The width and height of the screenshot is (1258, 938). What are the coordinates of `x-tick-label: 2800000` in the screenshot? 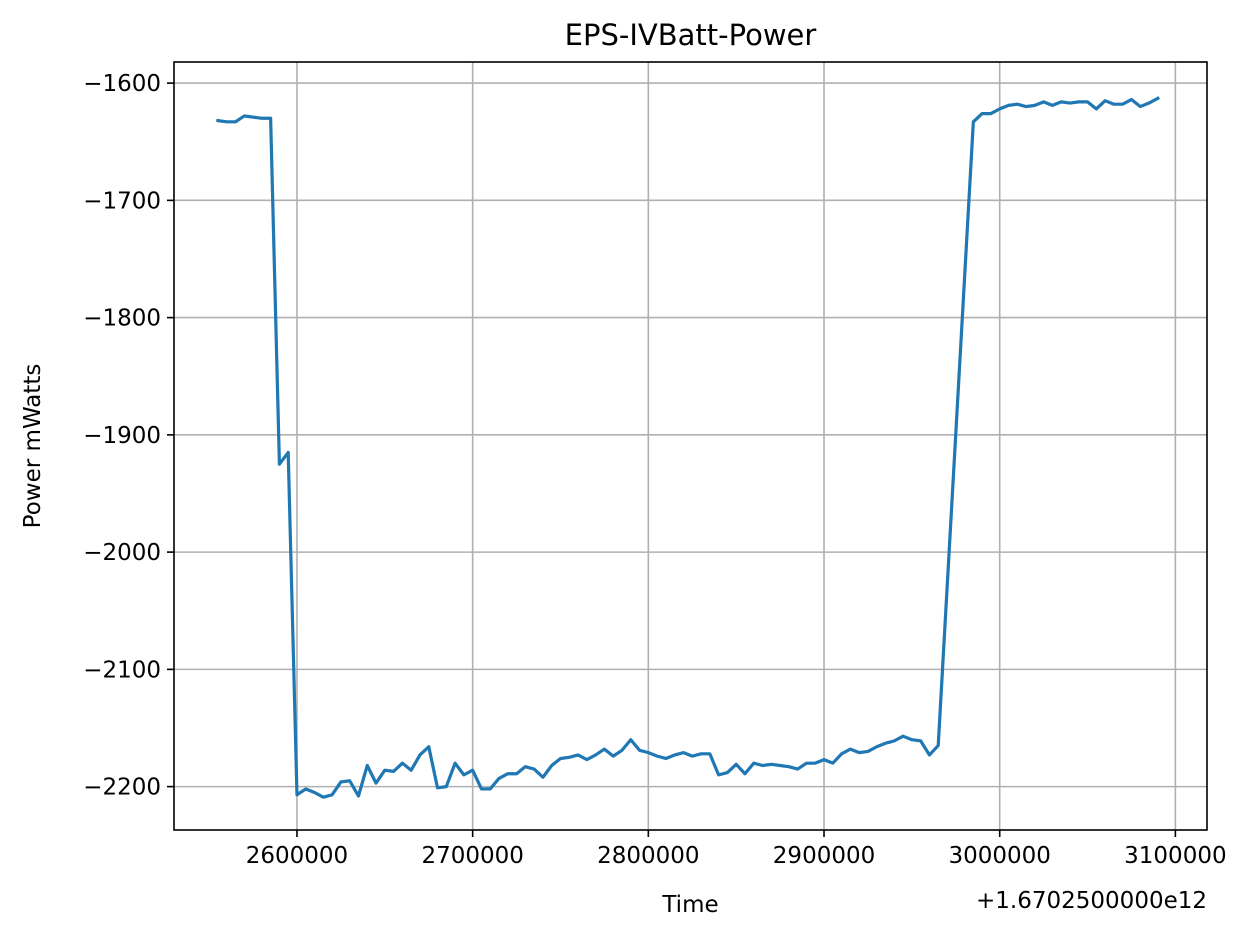 It's located at (648, 856).